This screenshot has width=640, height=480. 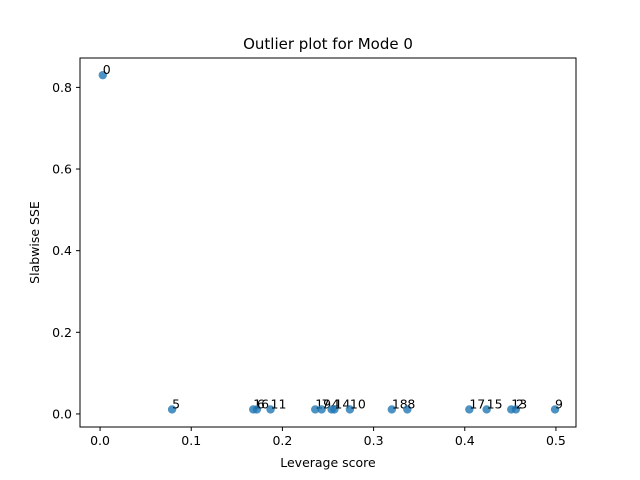 What do you see at coordinates (176, 403) in the screenshot?
I see `point-label: 5` at bounding box center [176, 403].